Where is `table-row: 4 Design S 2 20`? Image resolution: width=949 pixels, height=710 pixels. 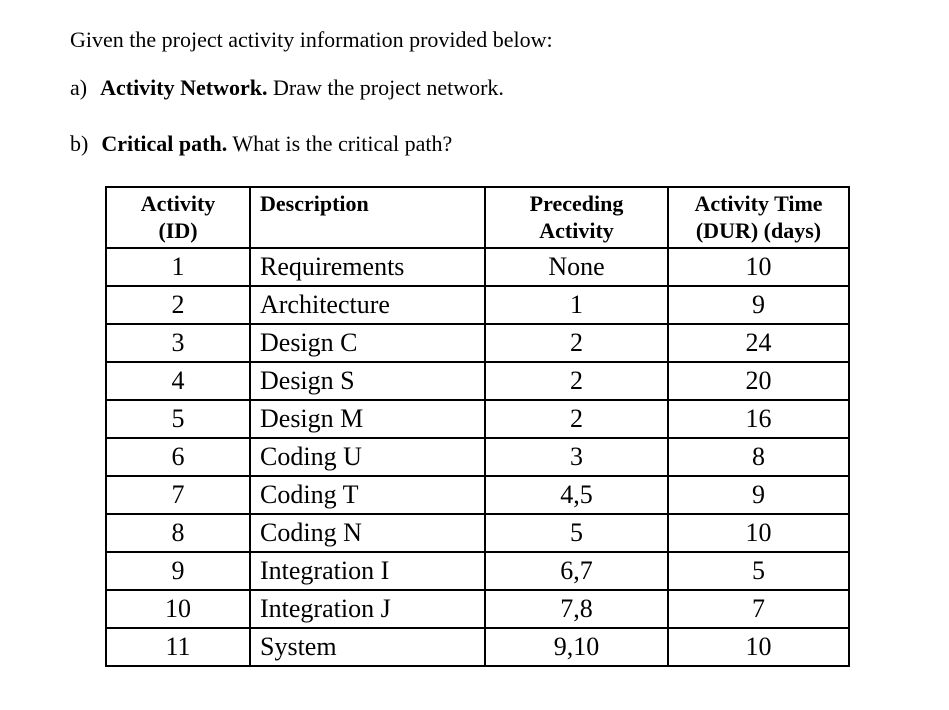
table-row: 4 Design S 2 20 is located at coordinates (477, 381).